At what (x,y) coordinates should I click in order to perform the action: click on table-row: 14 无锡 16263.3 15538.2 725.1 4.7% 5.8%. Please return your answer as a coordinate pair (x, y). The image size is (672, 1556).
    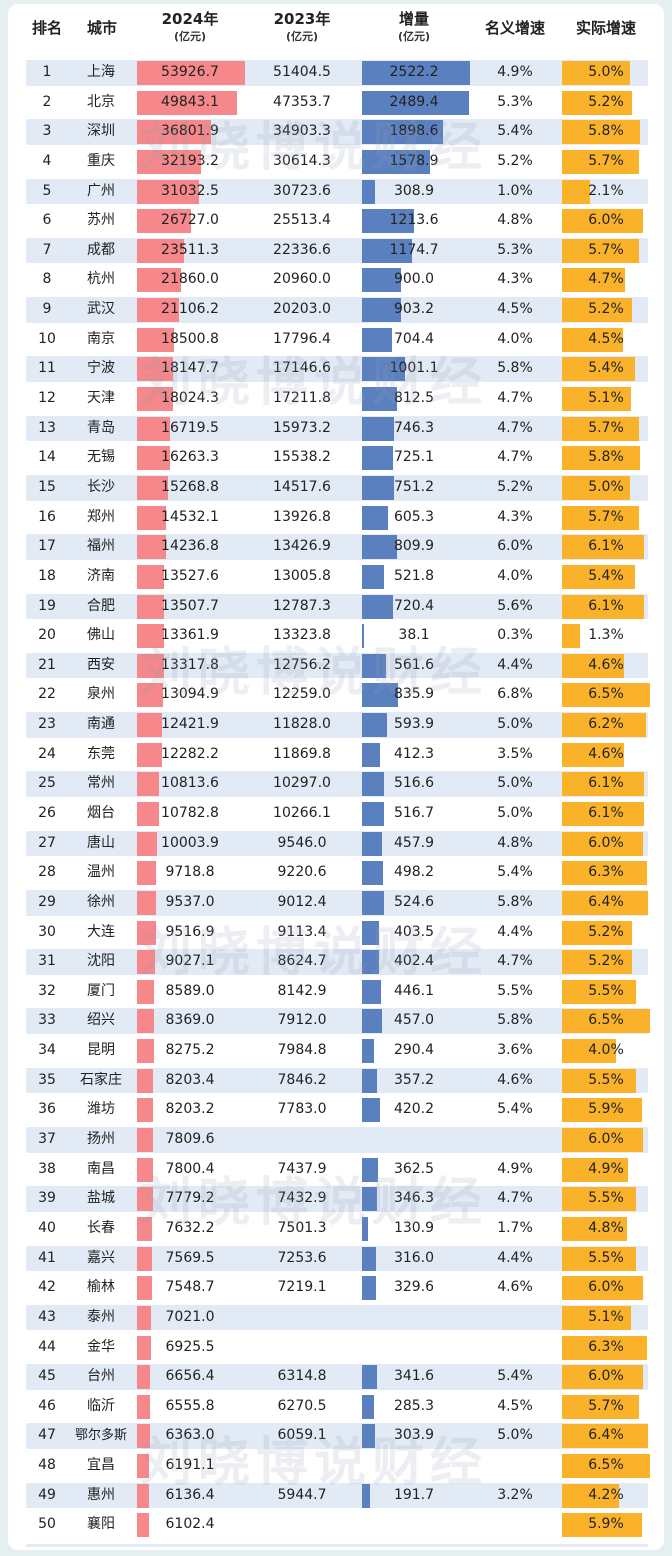
    Looking at the image, I should click on (336, 458).